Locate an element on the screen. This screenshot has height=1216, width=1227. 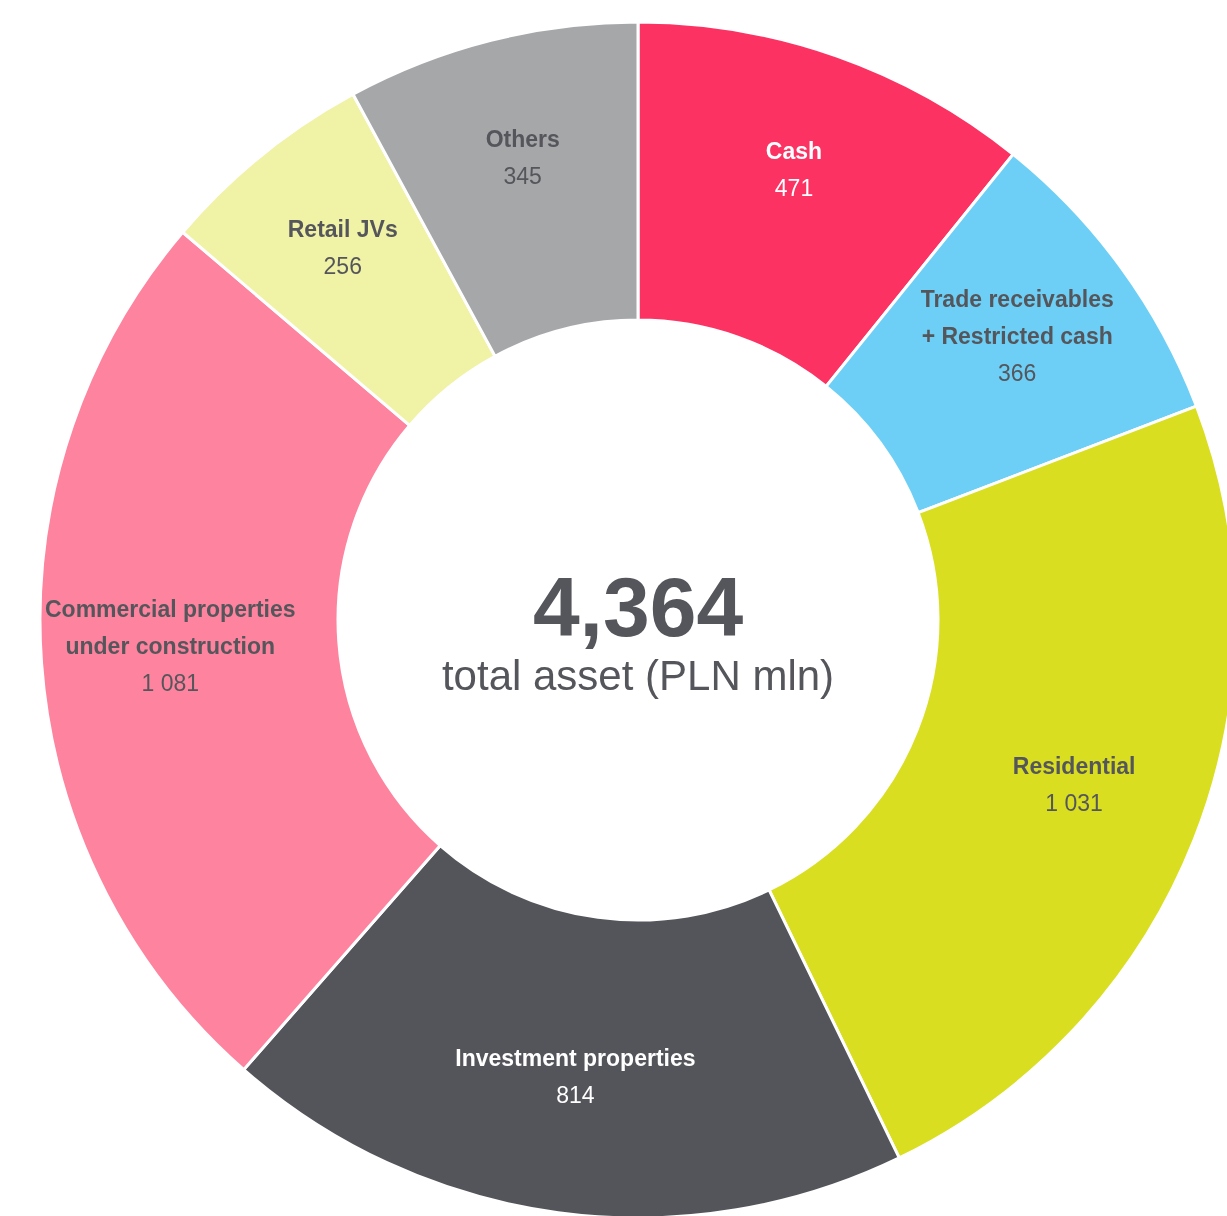
data-label: 814 is located at coordinates (575, 1095).